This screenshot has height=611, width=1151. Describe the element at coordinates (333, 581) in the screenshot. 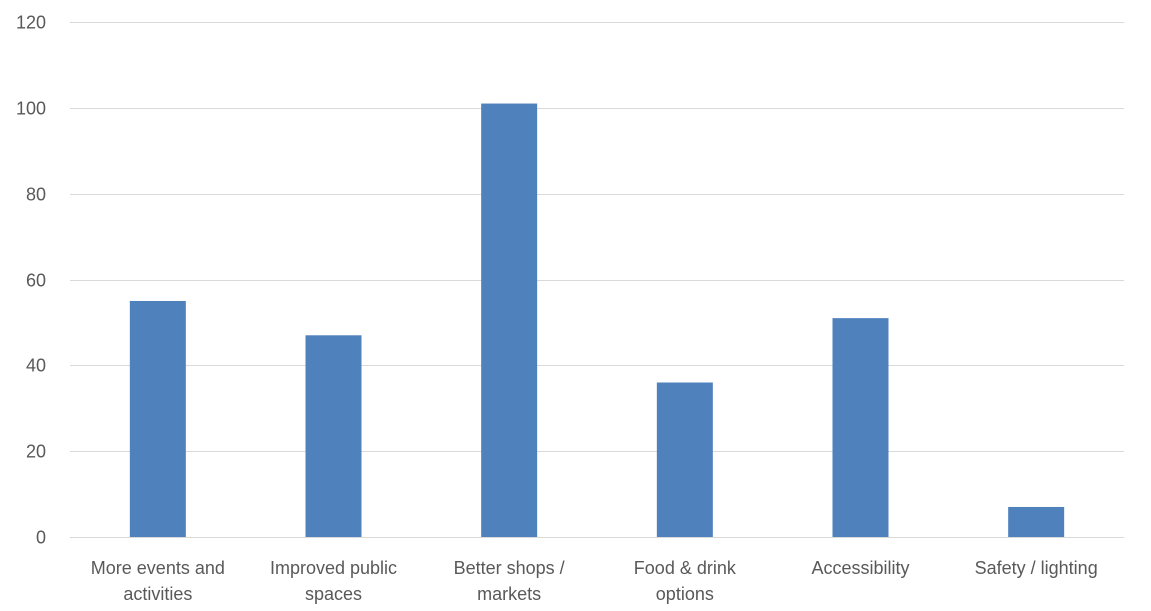

I see `x-tick-label: Improved public spaces` at that location.